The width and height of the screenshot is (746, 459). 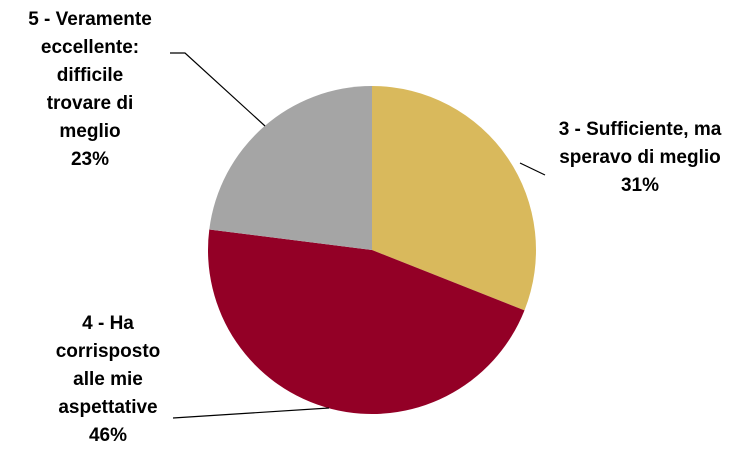 What do you see at coordinates (640, 129) in the screenshot?
I see `slice-label-line: 3 - Sufficiente, ma` at bounding box center [640, 129].